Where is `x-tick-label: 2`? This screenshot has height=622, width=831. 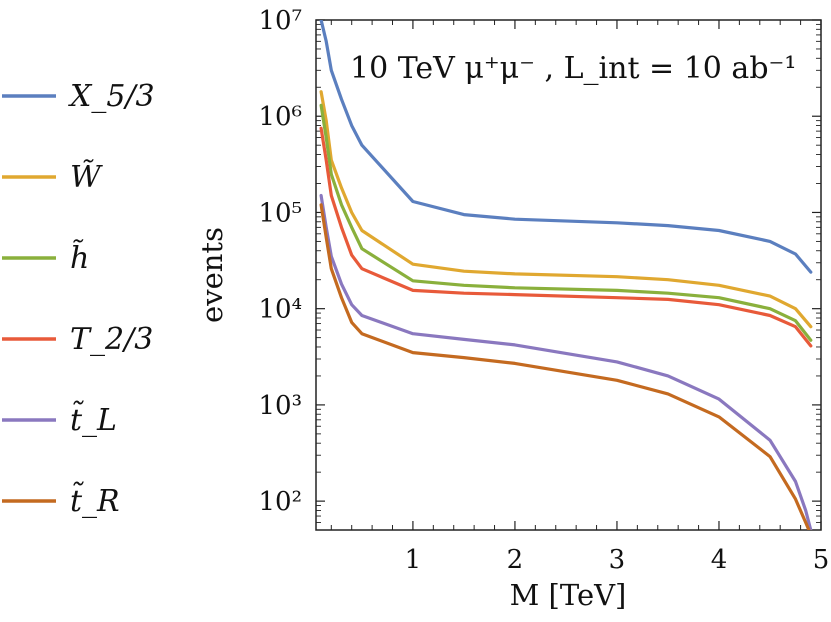 x-tick-label: 2 is located at coordinates (515, 560).